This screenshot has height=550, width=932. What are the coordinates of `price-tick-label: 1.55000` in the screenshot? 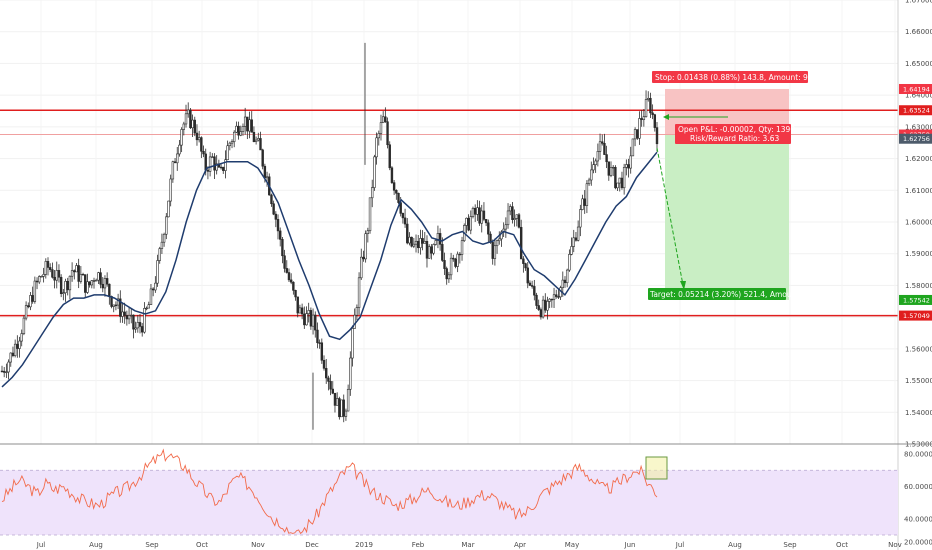 It's located at (918, 381).